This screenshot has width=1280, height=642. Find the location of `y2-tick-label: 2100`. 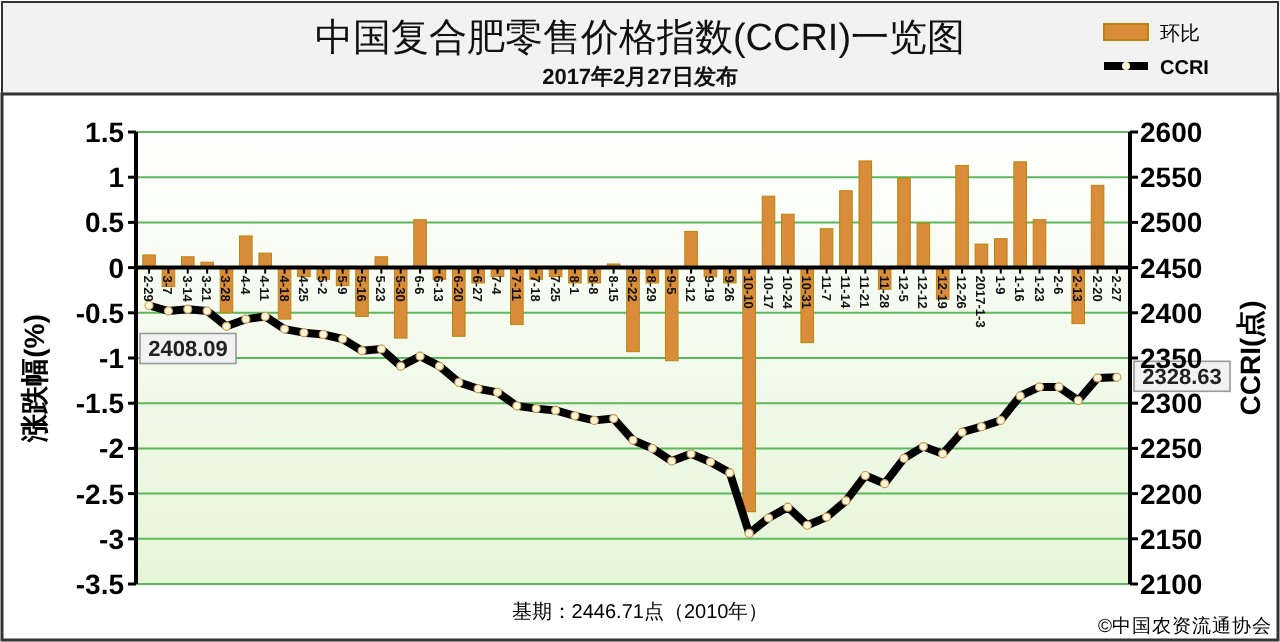

y2-tick-label: 2100 is located at coordinates (1171, 584).